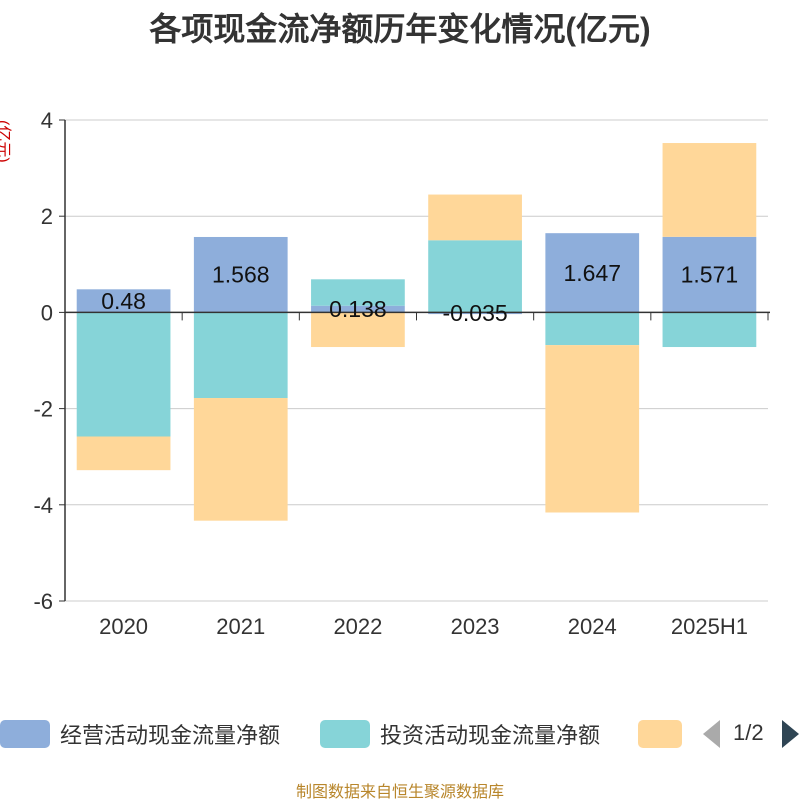 The width and height of the screenshot is (800, 802). Describe the element at coordinates (240, 459) in the screenshot. I see `bar-financing-2021` at that location.